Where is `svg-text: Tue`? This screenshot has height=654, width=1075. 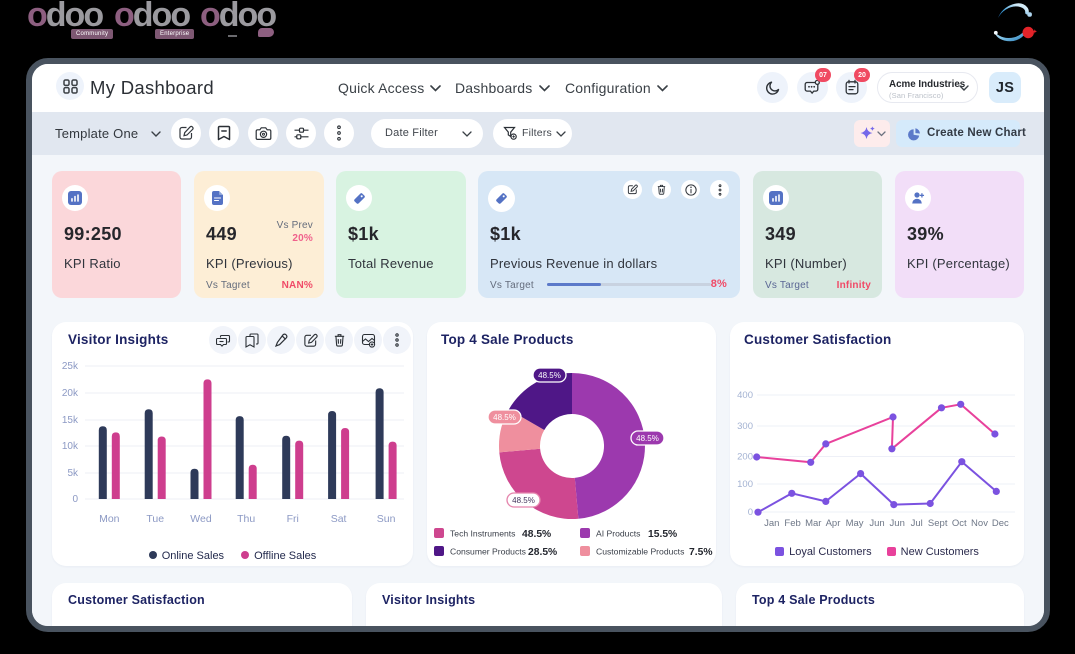
svg-text: Tue is located at coordinates (155, 519).